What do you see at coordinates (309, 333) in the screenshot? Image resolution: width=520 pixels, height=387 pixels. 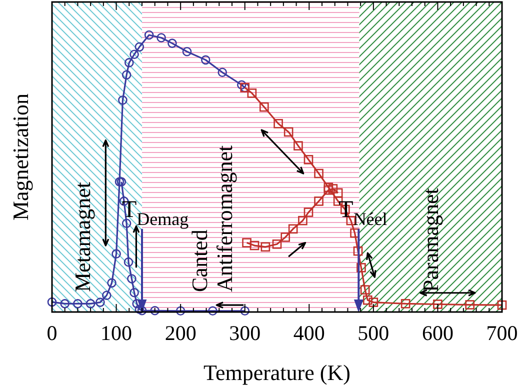 I see `x-tick-label: 400` at bounding box center [309, 333].